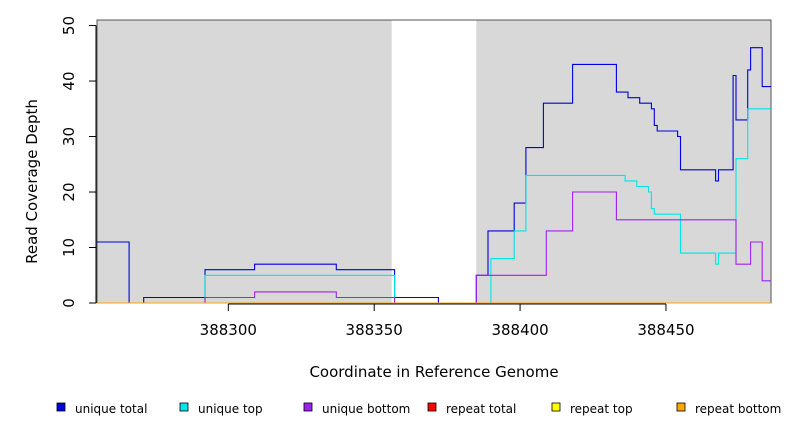 The image size is (792, 432). I want to click on y-tick-label: 0, so click(69, 303).